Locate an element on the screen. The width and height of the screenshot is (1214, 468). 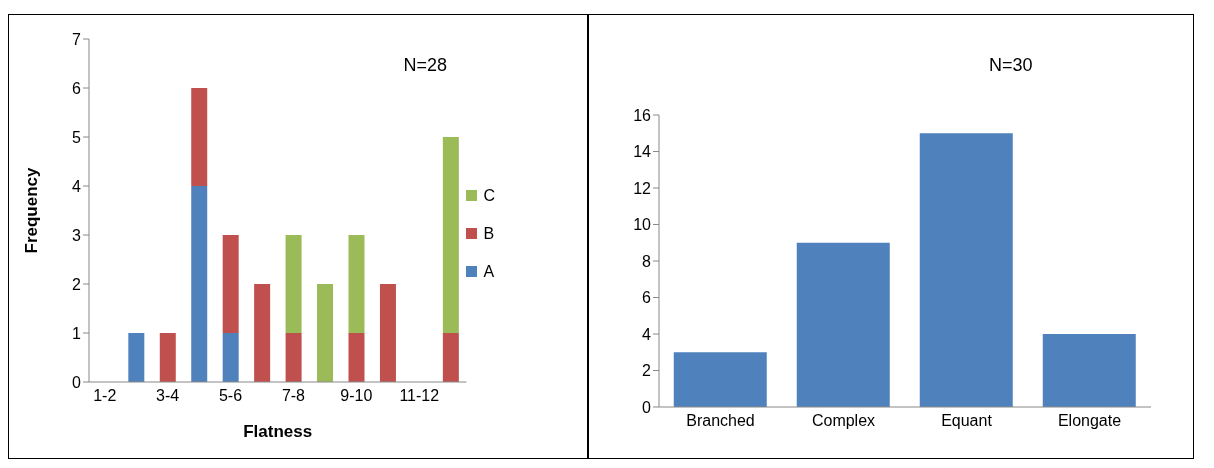
y-tick-label: 1 is located at coordinates (77, 333).